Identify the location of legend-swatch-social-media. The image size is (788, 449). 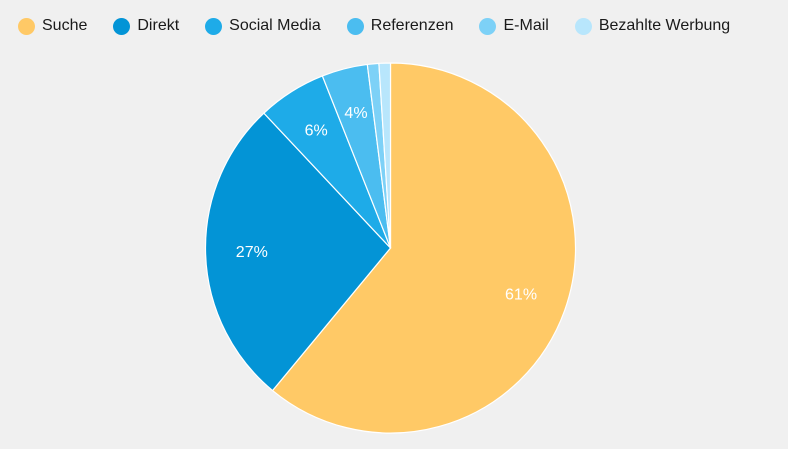
(214, 26).